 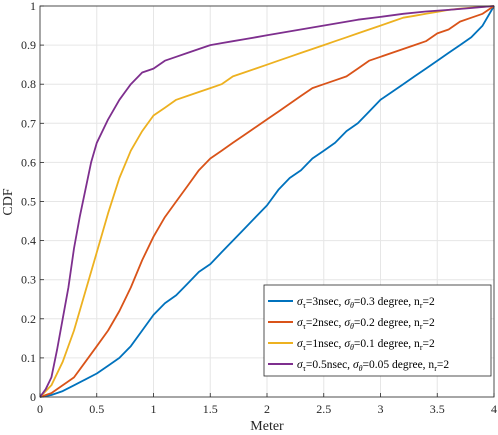 What do you see at coordinates (28, 123) in the screenshot?
I see `y-tick-label: 0.7` at bounding box center [28, 123].